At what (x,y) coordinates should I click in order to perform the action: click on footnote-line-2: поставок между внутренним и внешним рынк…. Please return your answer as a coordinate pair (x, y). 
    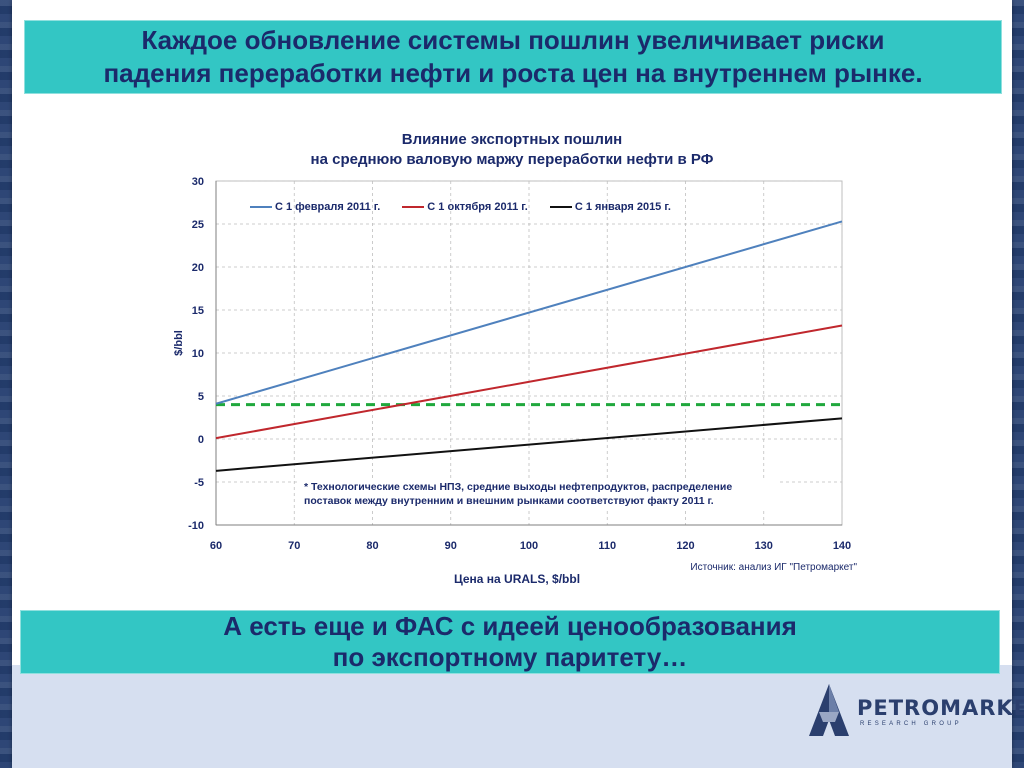
    Looking at the image, I should click on (509, 501).